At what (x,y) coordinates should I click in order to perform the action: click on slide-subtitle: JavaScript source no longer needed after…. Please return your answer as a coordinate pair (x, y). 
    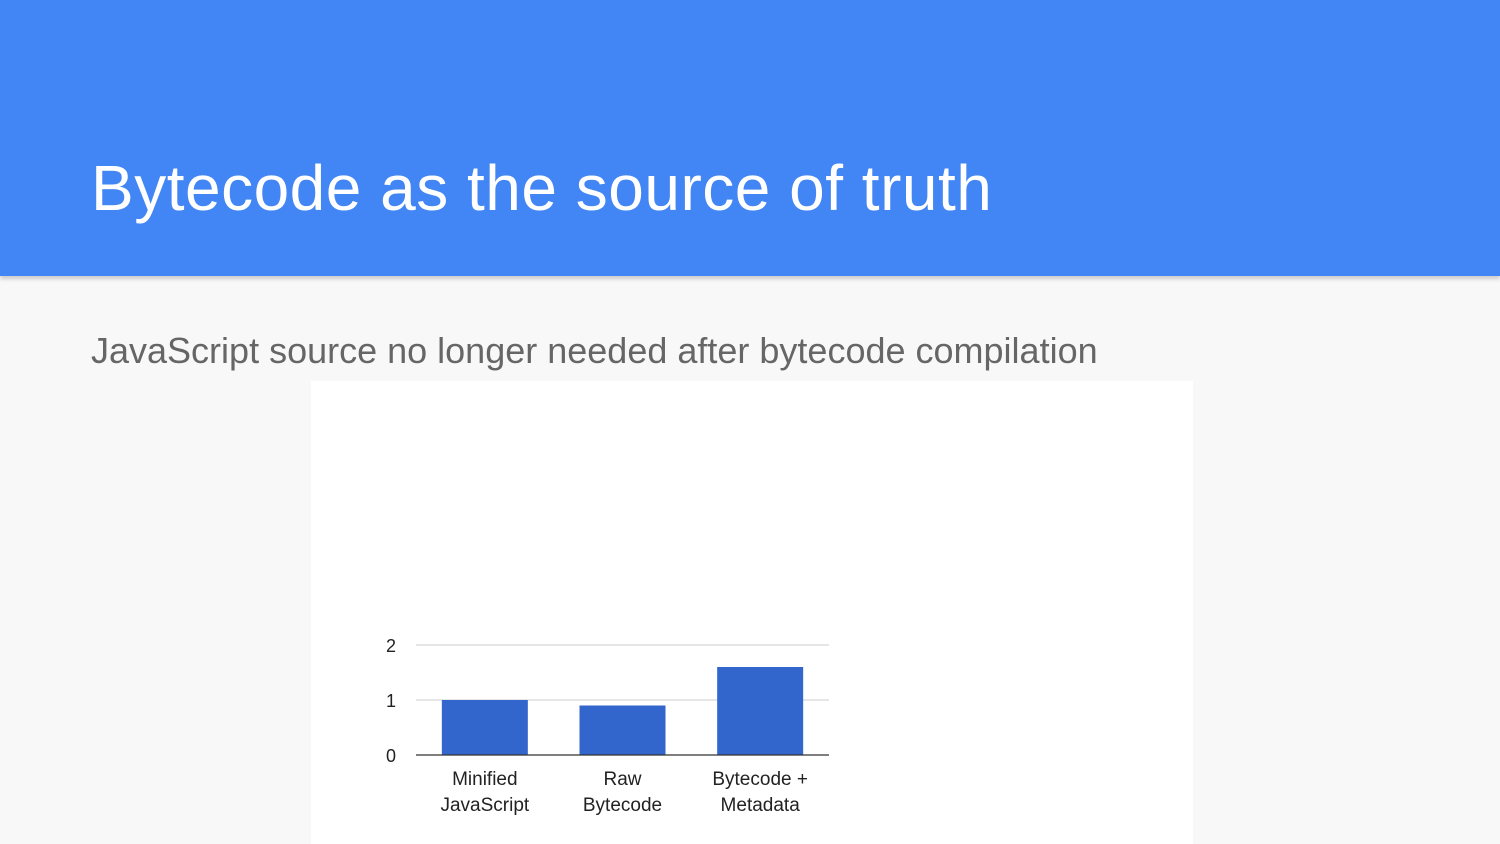
    Looking at the image, I should click on (594, 350).